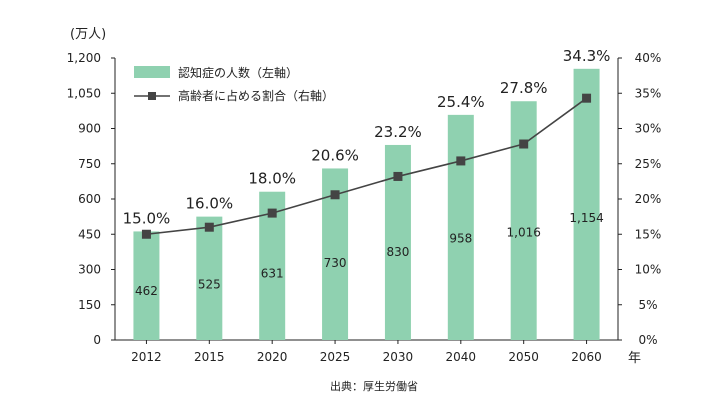 Image resolution: width=720 pixels, height=405 pixels. Describe the element at coordinates (152, 96) in the screenshot. I see `legend-line-marker` at that location.